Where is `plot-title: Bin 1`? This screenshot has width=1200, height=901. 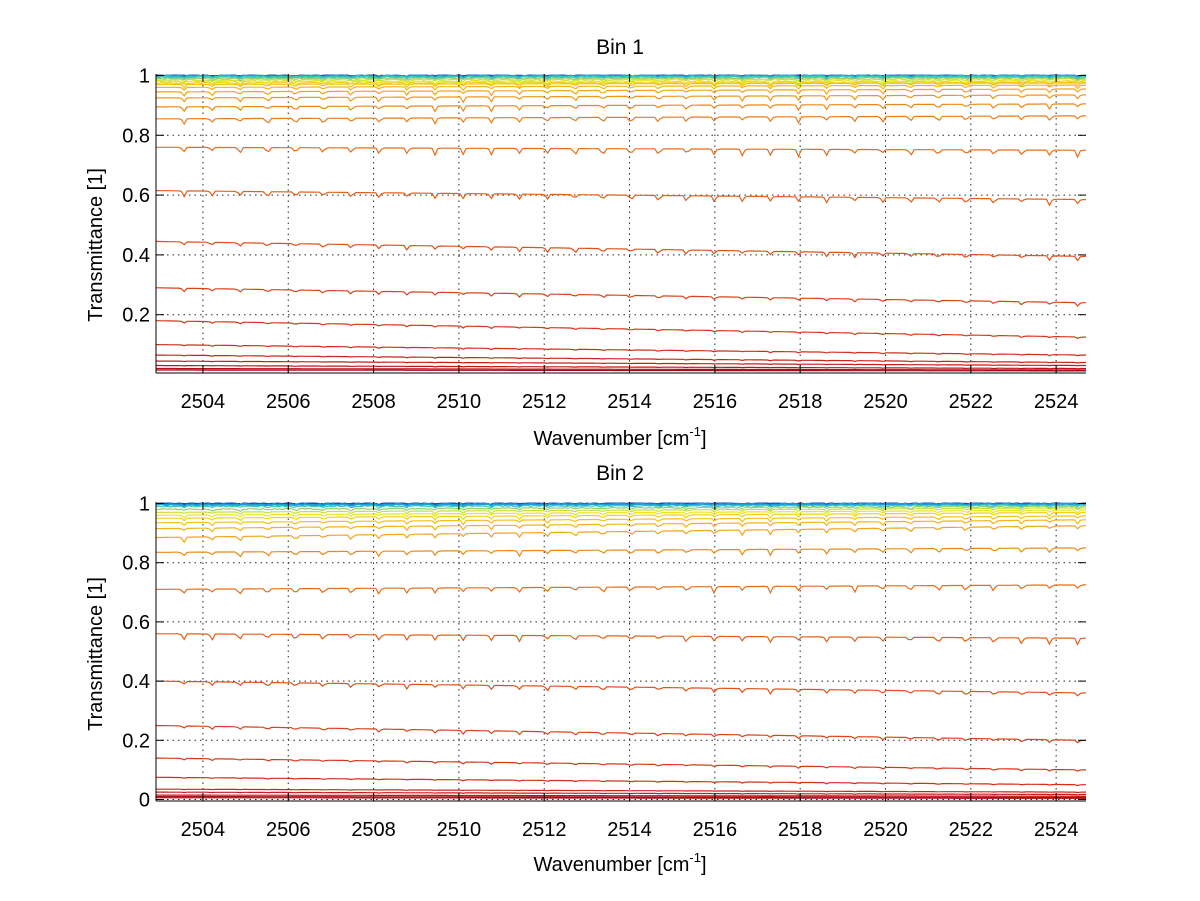
plot-title: Bin 1 is located at coordinates (620, 47).